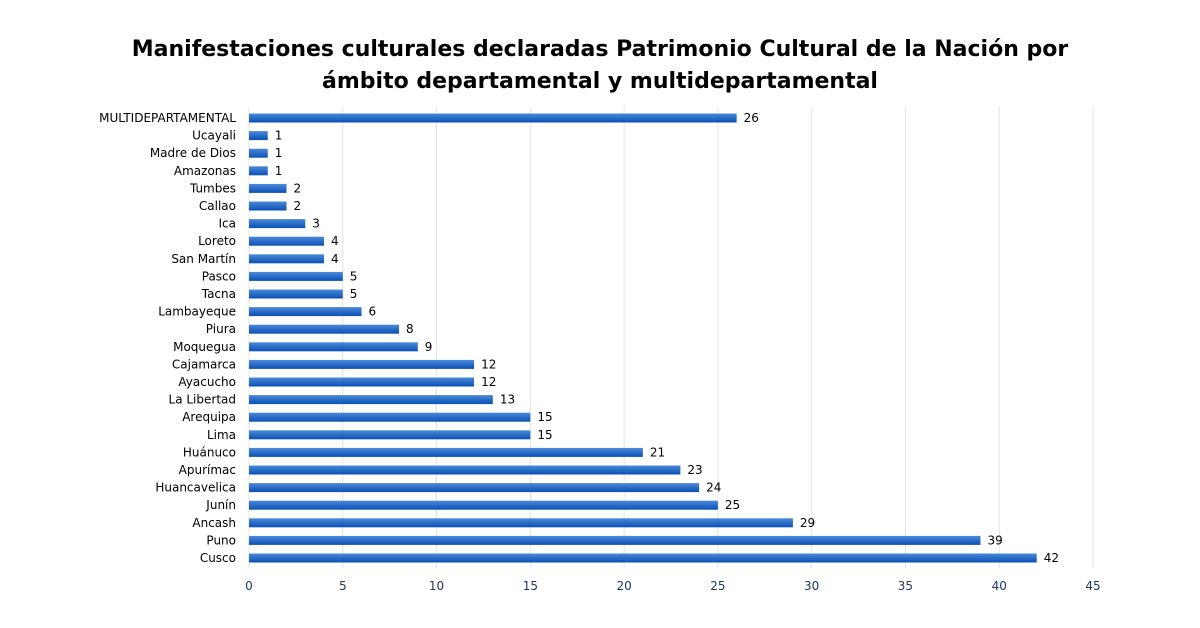  Describe the element at coordinates (221, 329) in the screenshot. I see `category-label: Piura` at that location.